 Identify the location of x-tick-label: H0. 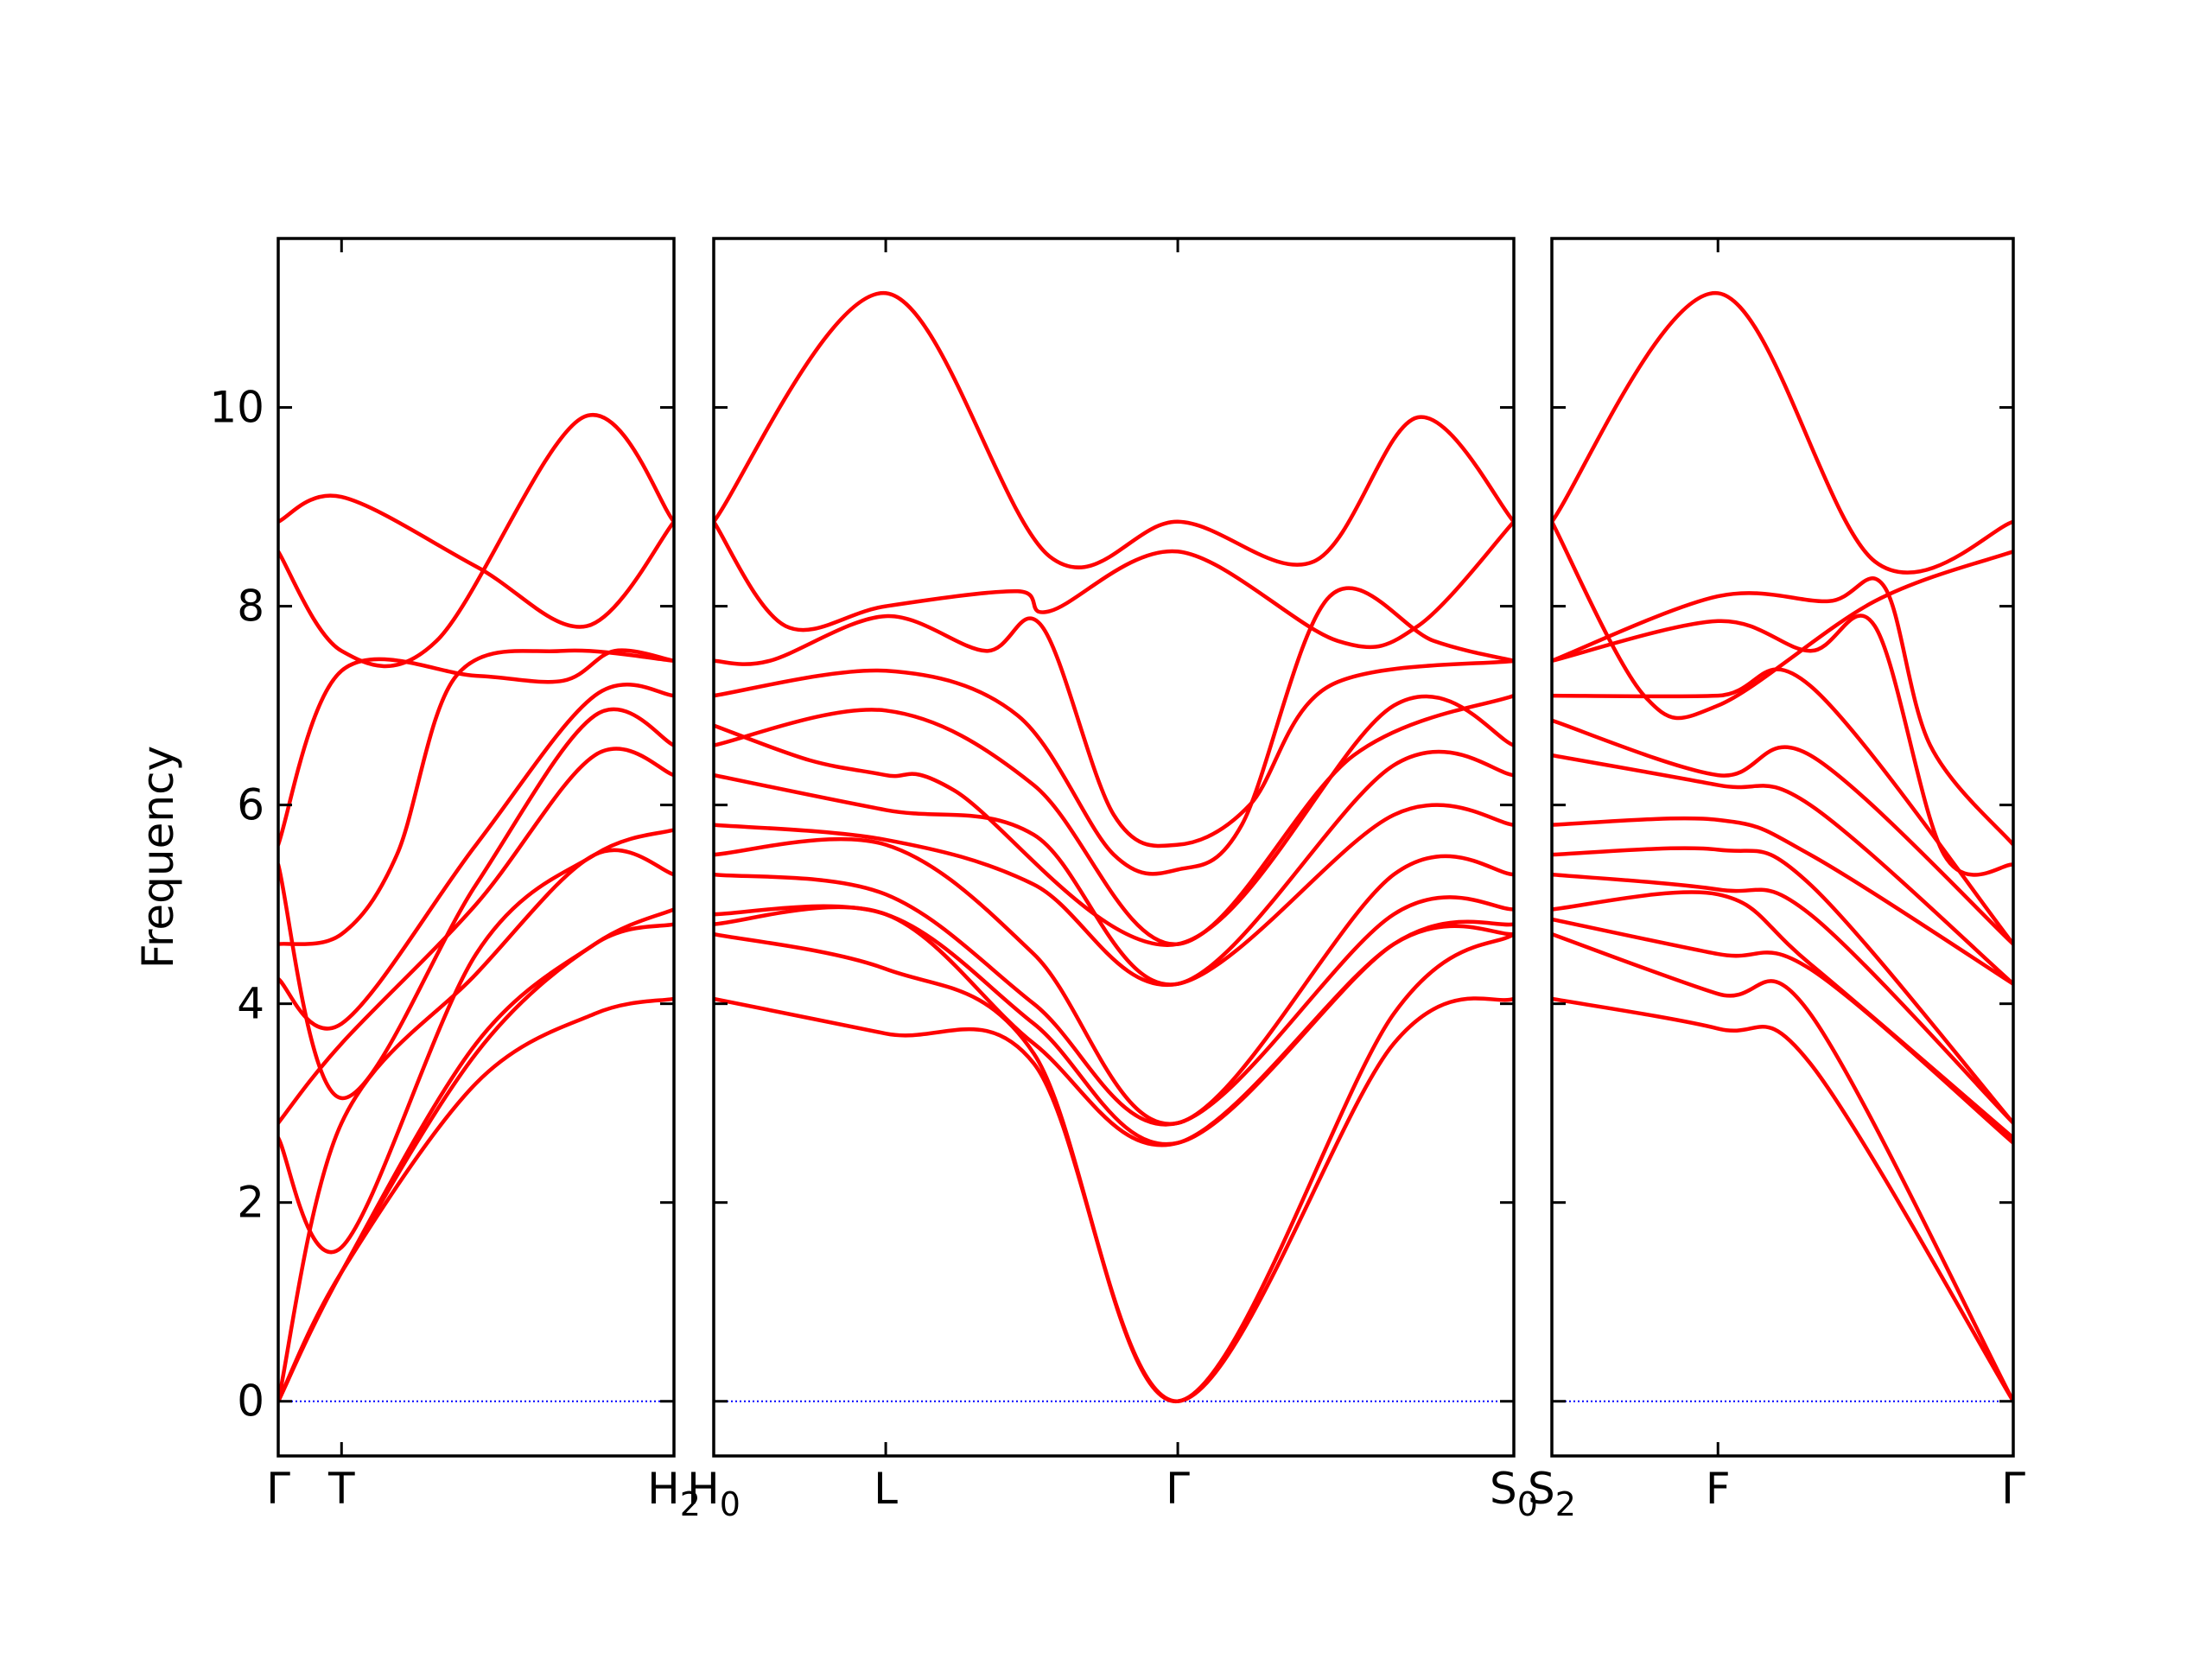
(714, 1493).